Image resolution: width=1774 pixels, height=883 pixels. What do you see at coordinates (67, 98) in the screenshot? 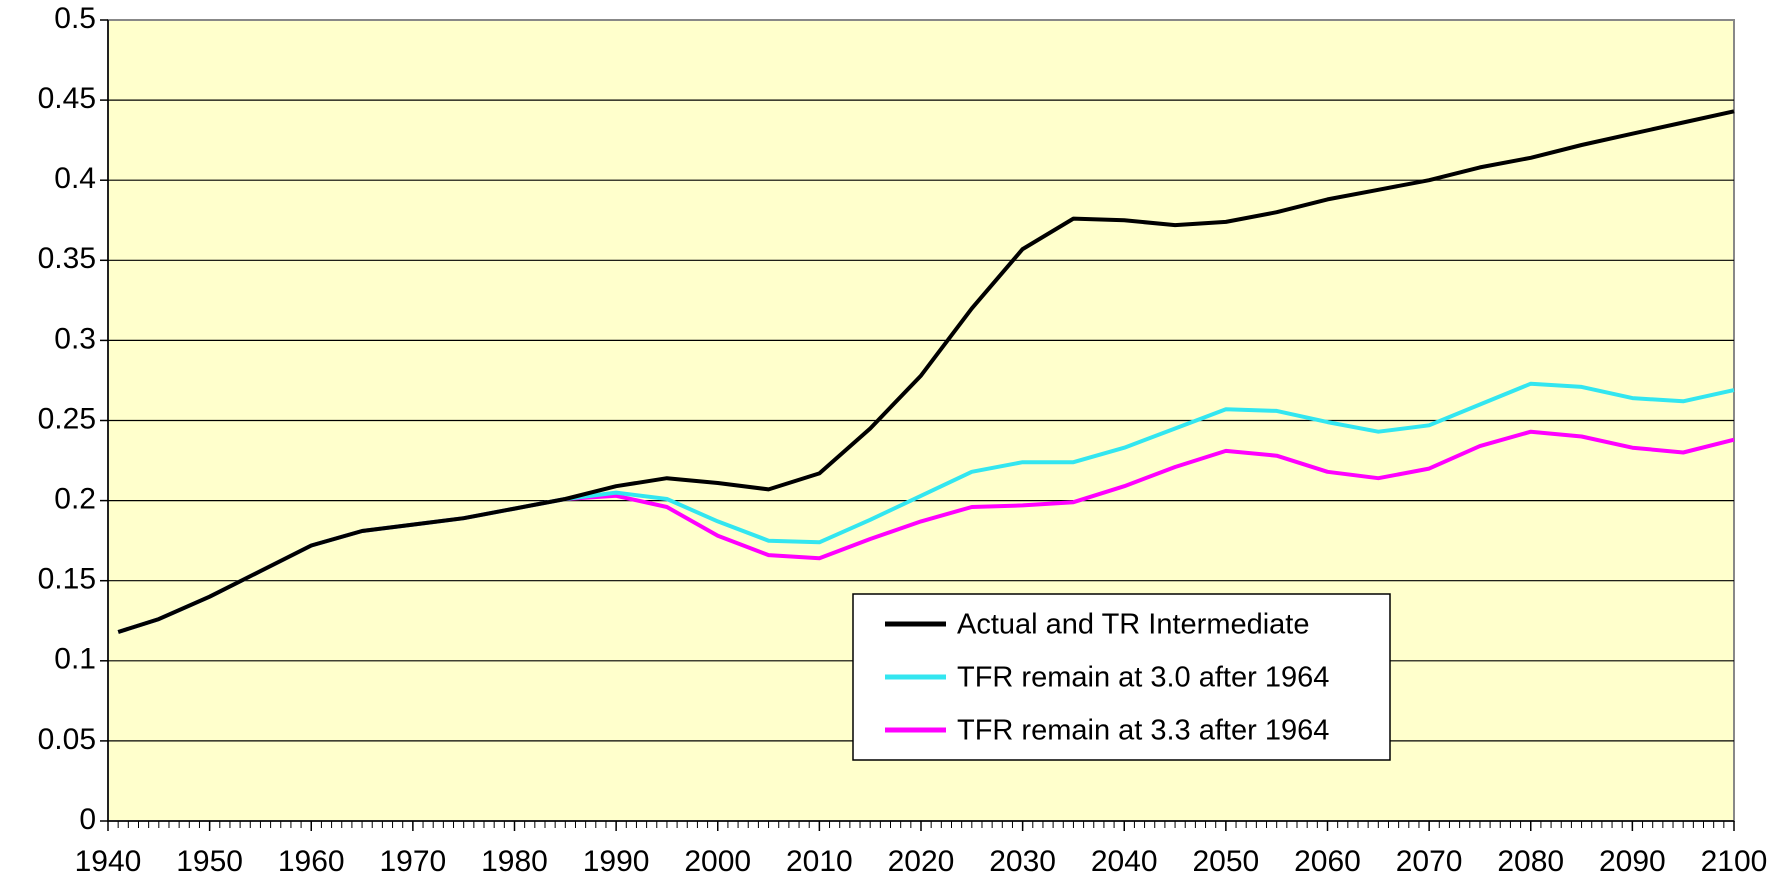
I see `y-tick-label: 0.45` at bounding box center [67, 98].